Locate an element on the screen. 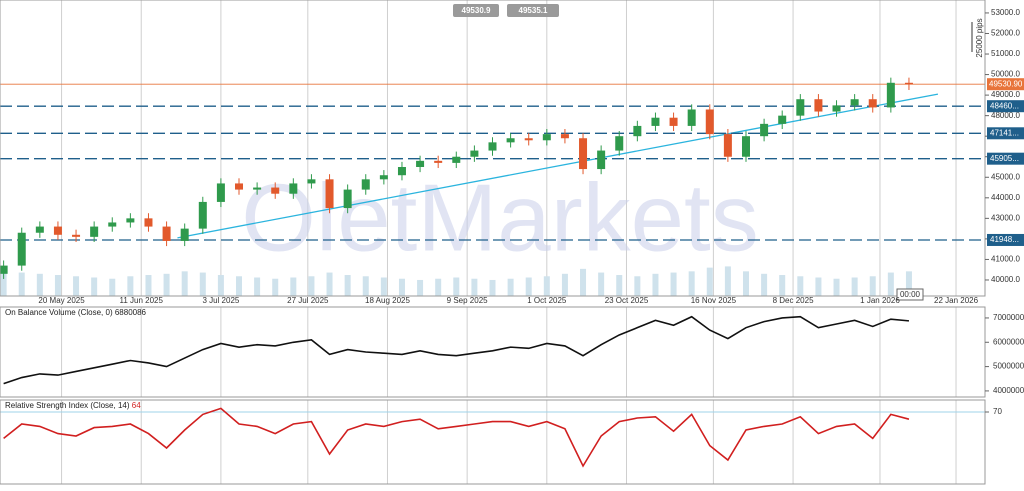 The width and height of the screenshot is (1024, 491). obv-last-value: 6880086 is located at coordinates (131, 312).